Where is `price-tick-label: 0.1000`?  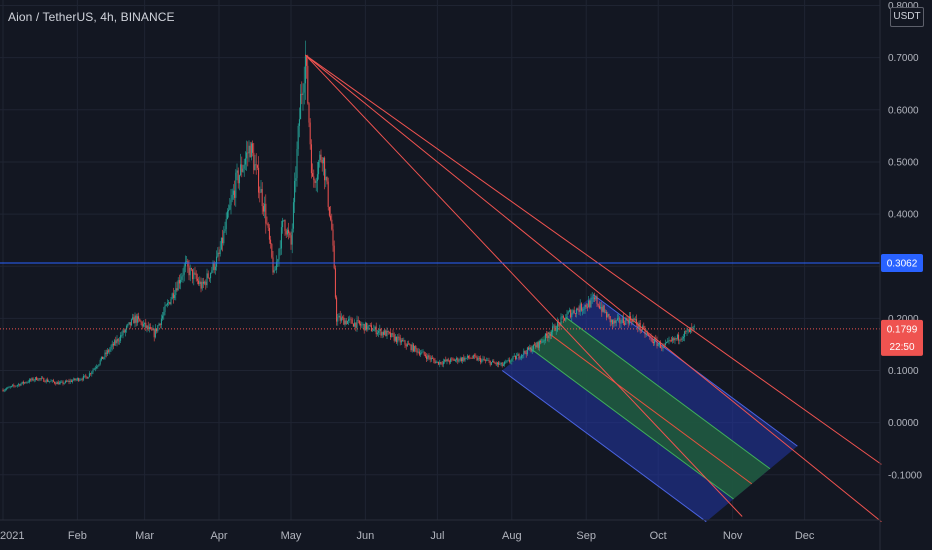
price-tick-label: 0.1000 is located at coordinates (903, 371).